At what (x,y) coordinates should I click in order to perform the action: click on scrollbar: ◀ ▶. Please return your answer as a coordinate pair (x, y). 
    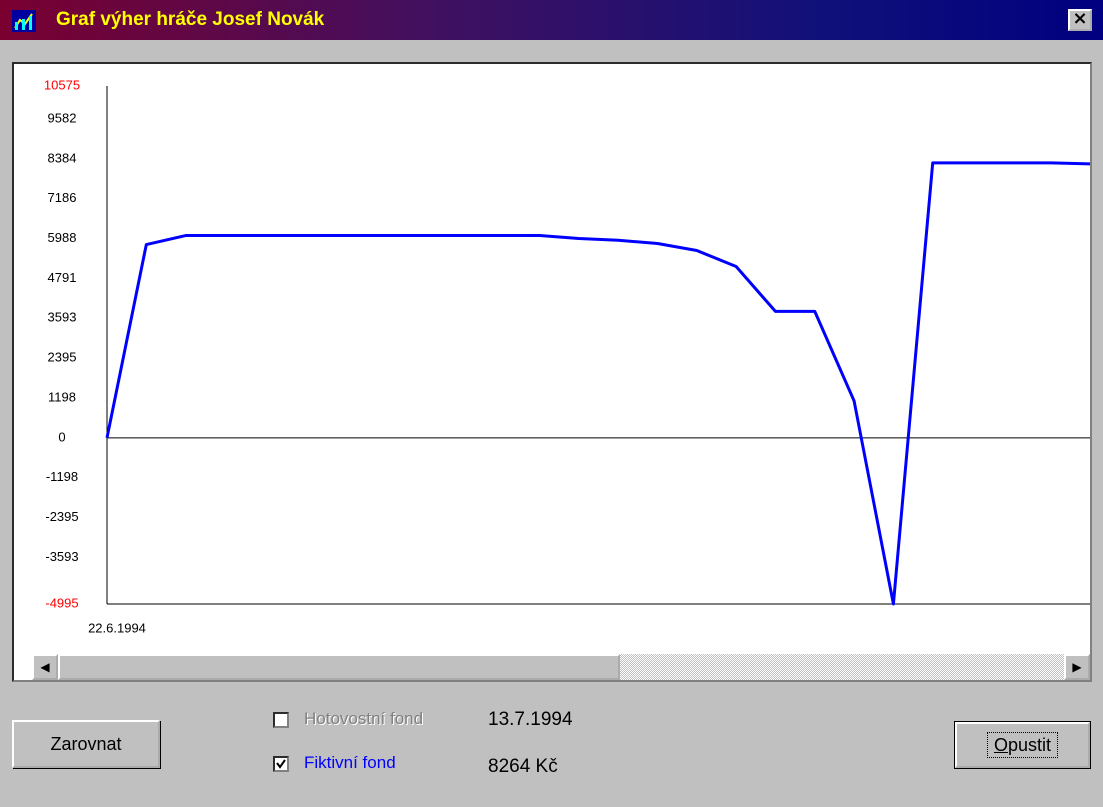
    Looking at the image, I should click on (561, 667).